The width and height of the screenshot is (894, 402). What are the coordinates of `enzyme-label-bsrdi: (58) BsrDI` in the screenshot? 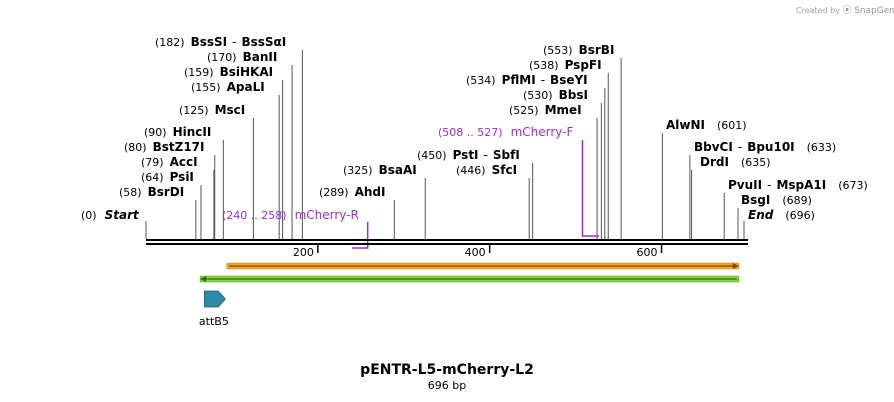 It's located at (151, 192).